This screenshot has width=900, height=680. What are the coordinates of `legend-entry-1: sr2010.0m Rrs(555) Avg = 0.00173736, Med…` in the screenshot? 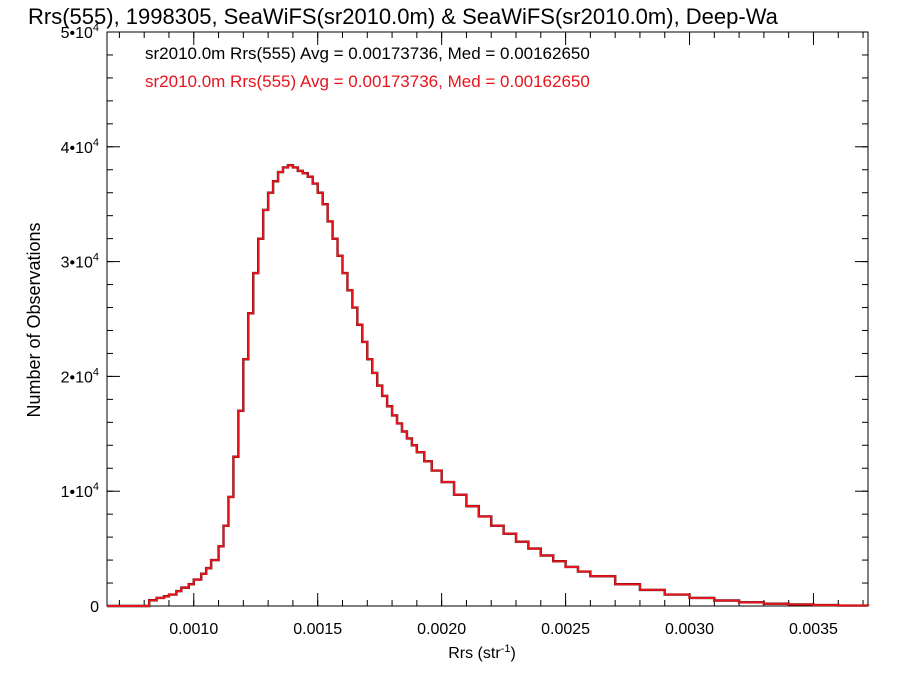 It's located at (367, 81).